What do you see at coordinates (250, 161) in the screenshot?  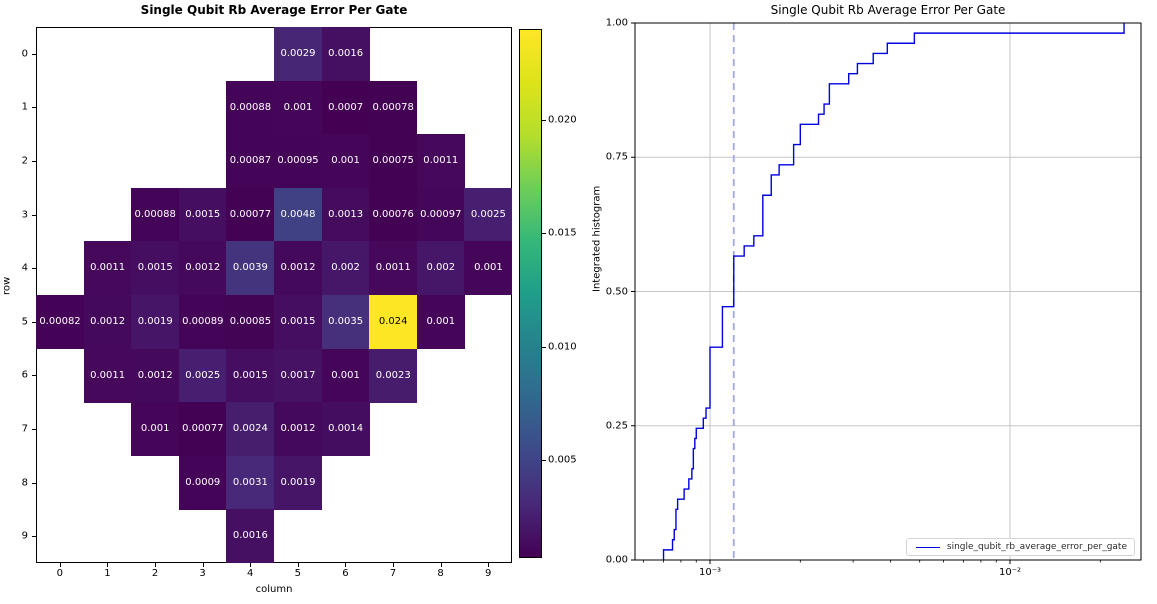 I see `heatmap-cell: 0.00087` at bounding box center [250, 161].